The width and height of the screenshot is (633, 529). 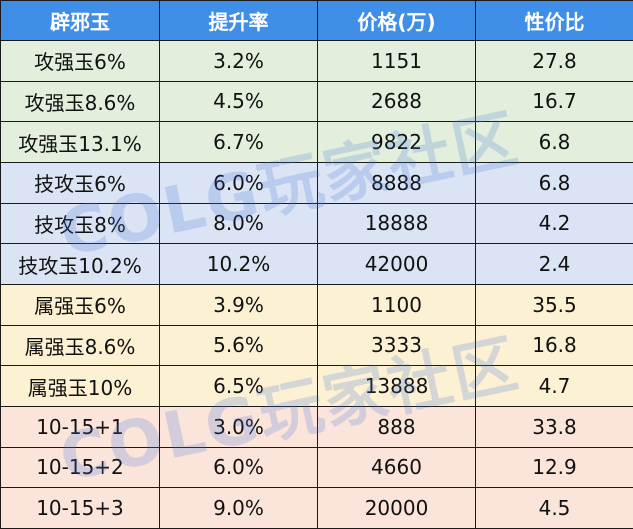 What do you see at coordinates (554, 386) in the screenshot?
I see `cell-value-ratio: 4.7` at bounding box center [554, 386].